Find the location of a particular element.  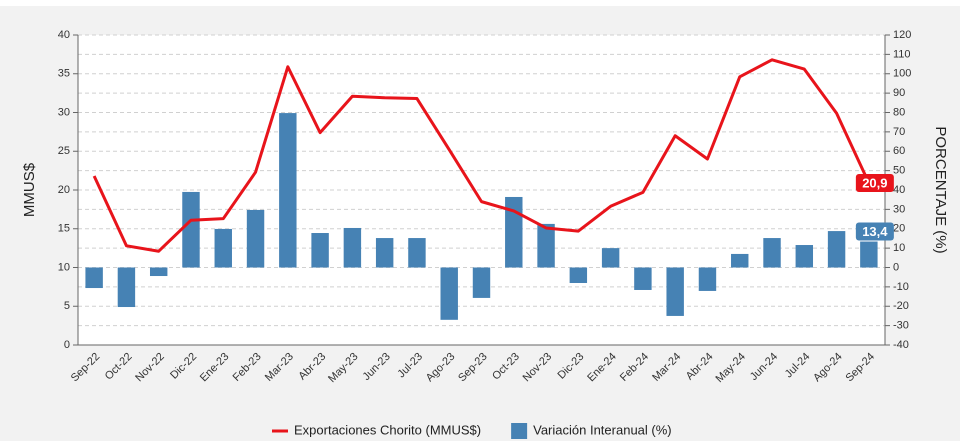

y2-tick-label: 110 is located at coordinates (902, 54).